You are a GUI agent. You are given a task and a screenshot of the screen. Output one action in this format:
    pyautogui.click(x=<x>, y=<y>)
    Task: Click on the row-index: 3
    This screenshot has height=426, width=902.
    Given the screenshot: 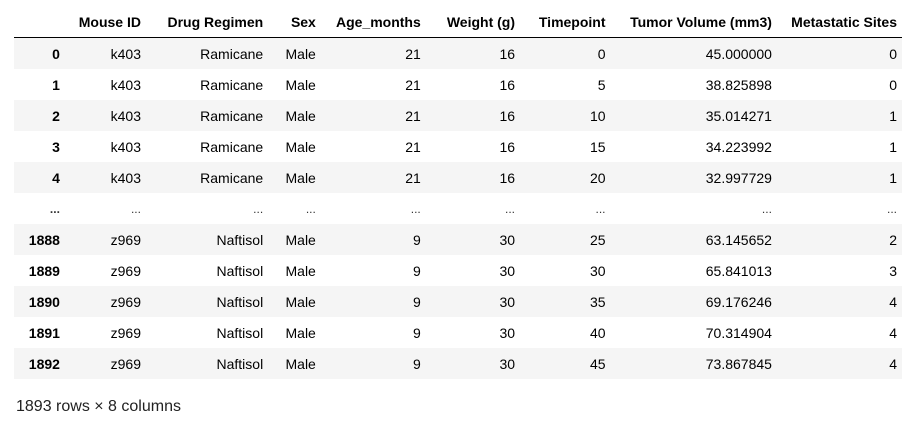 What is the action you would take?
    pyautogui.click(x=56, y=146)
    